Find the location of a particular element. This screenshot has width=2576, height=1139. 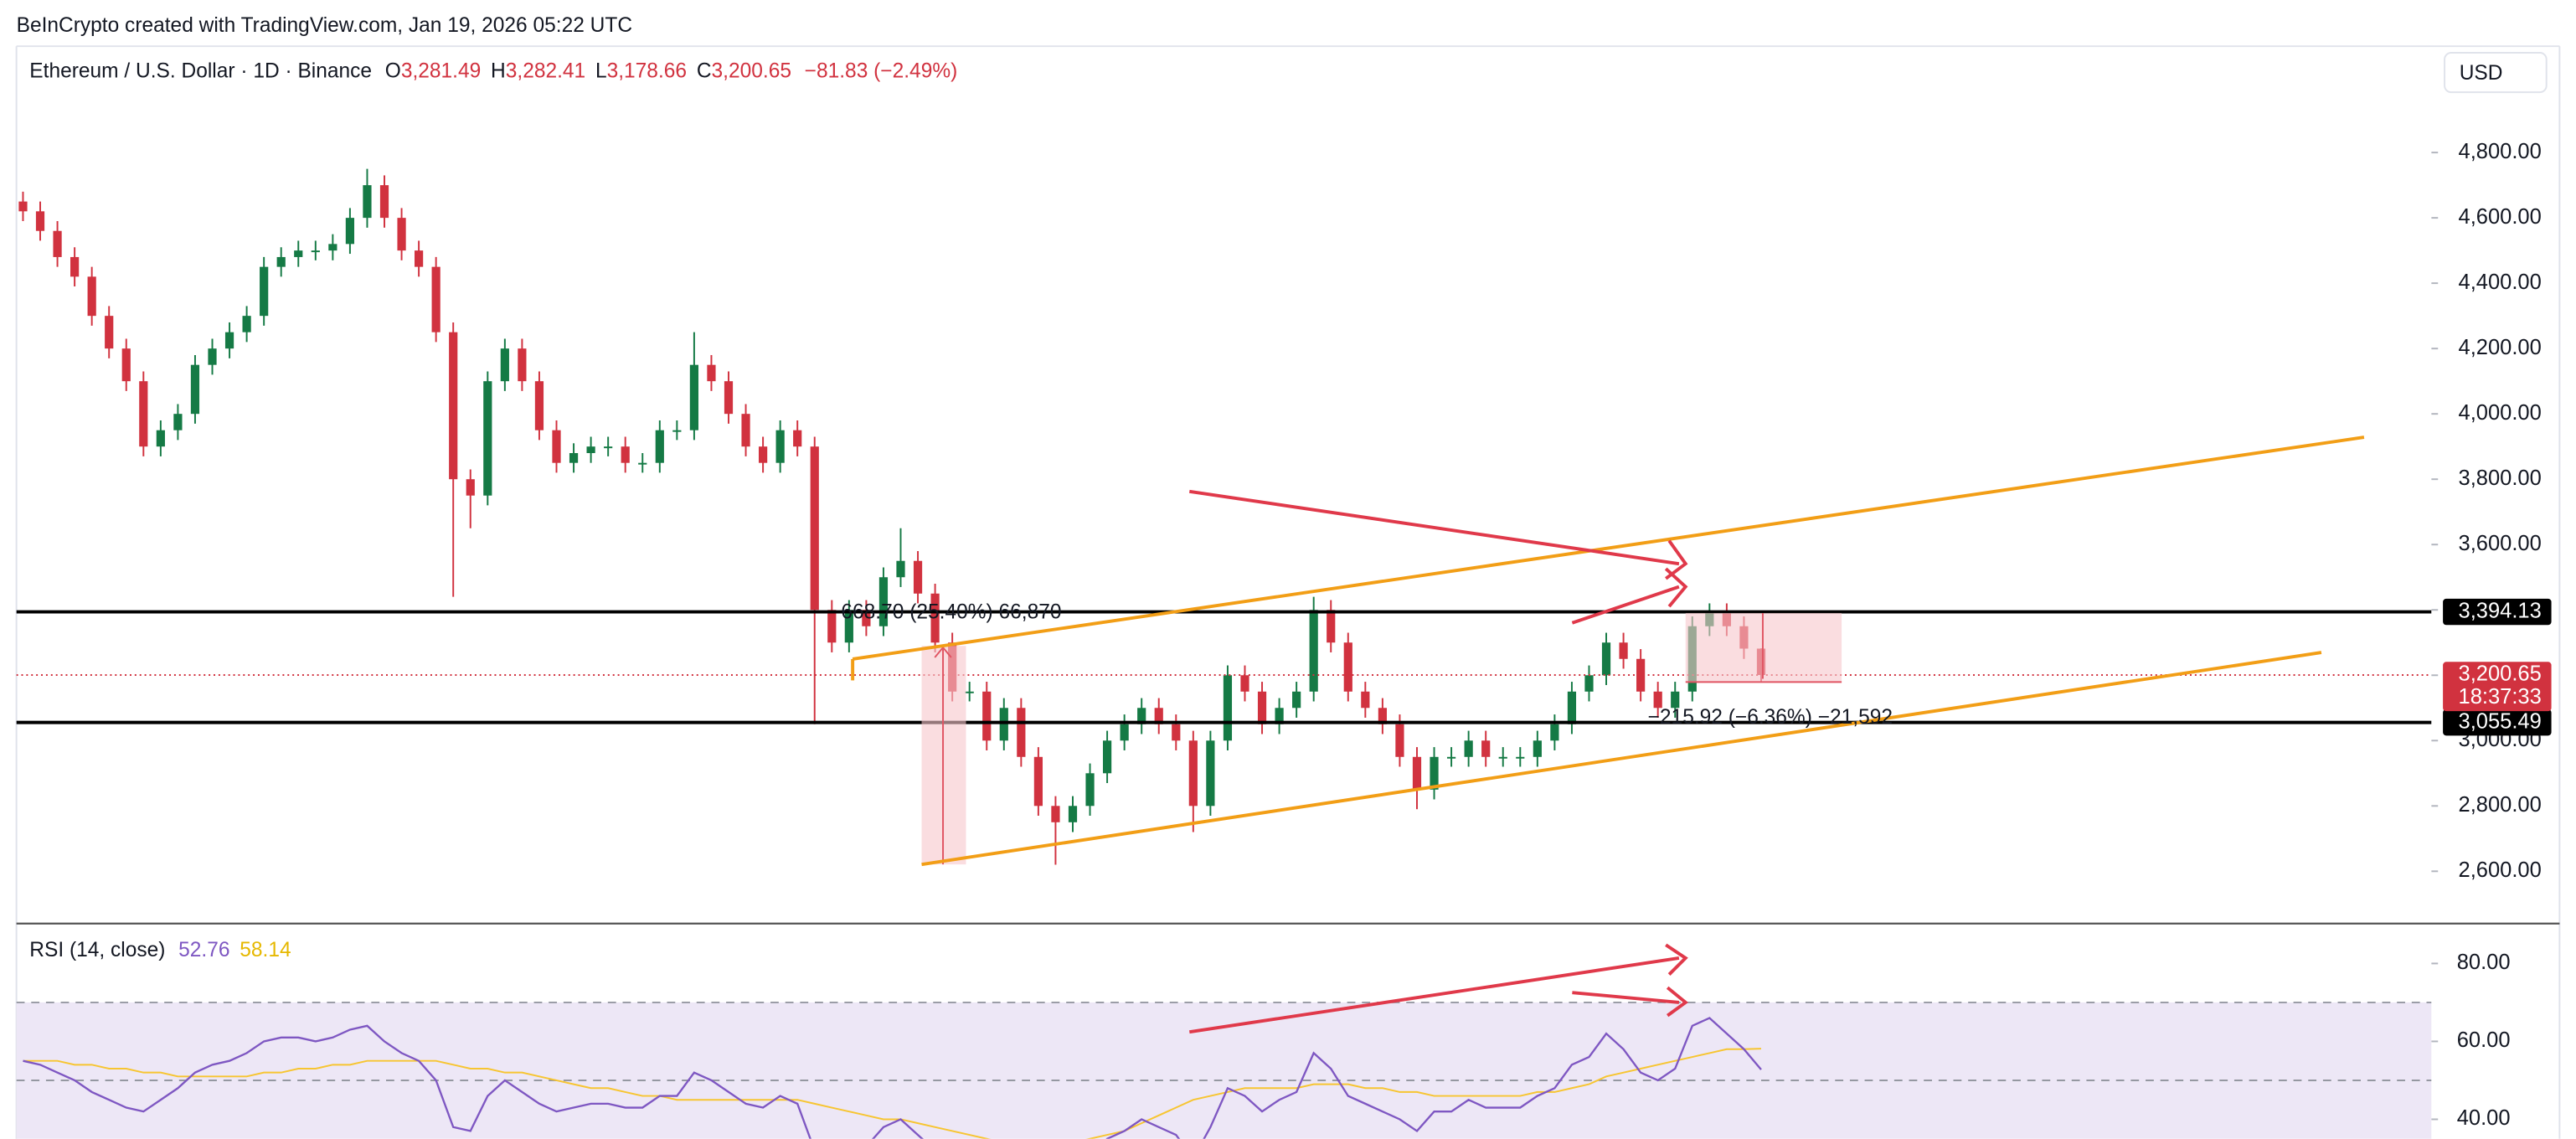

rsi-title: RSI (14, close) is located at coordinates (97, 951).